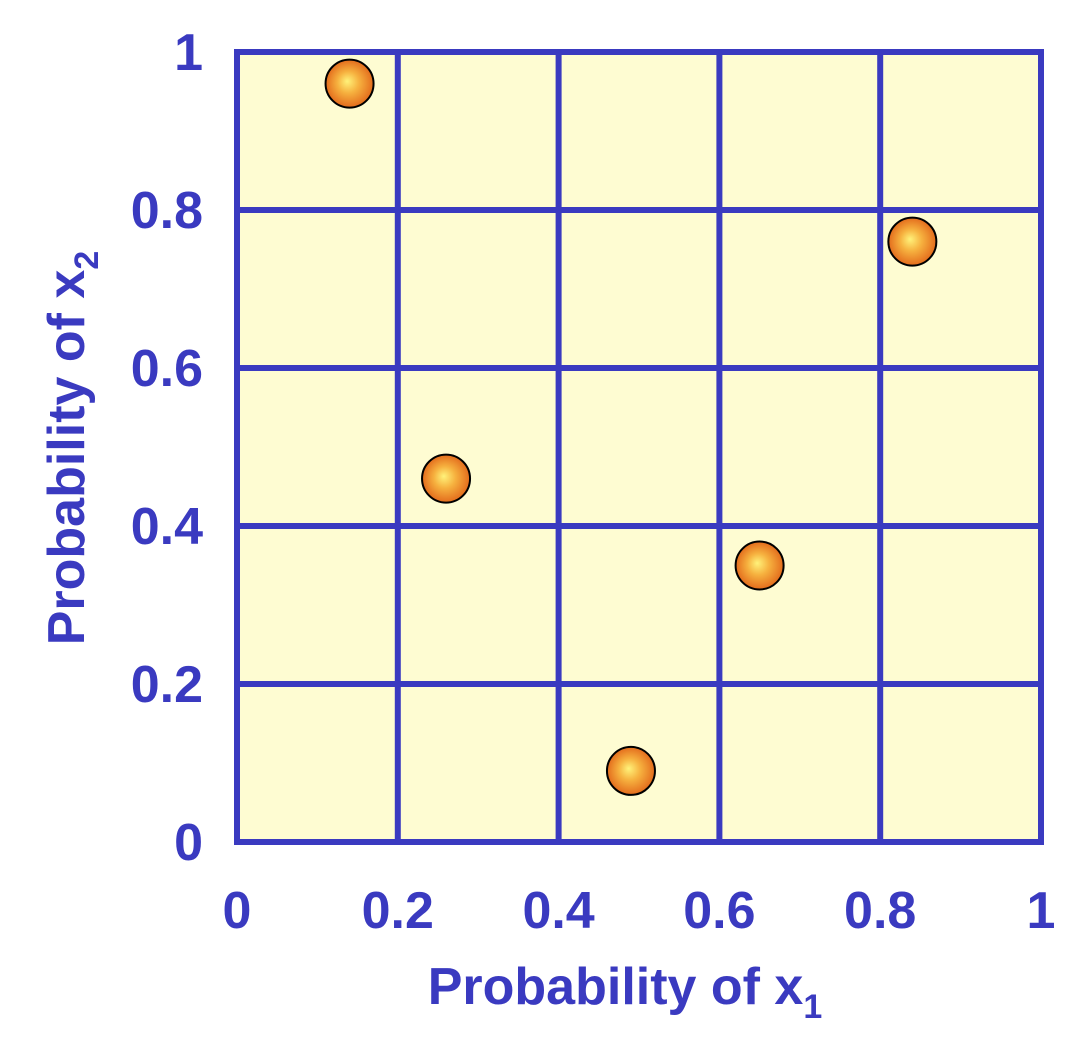  Describe the element at coordinates (558, 911) in the screenshot. I see `x-tick-label: 0.4` at that location.